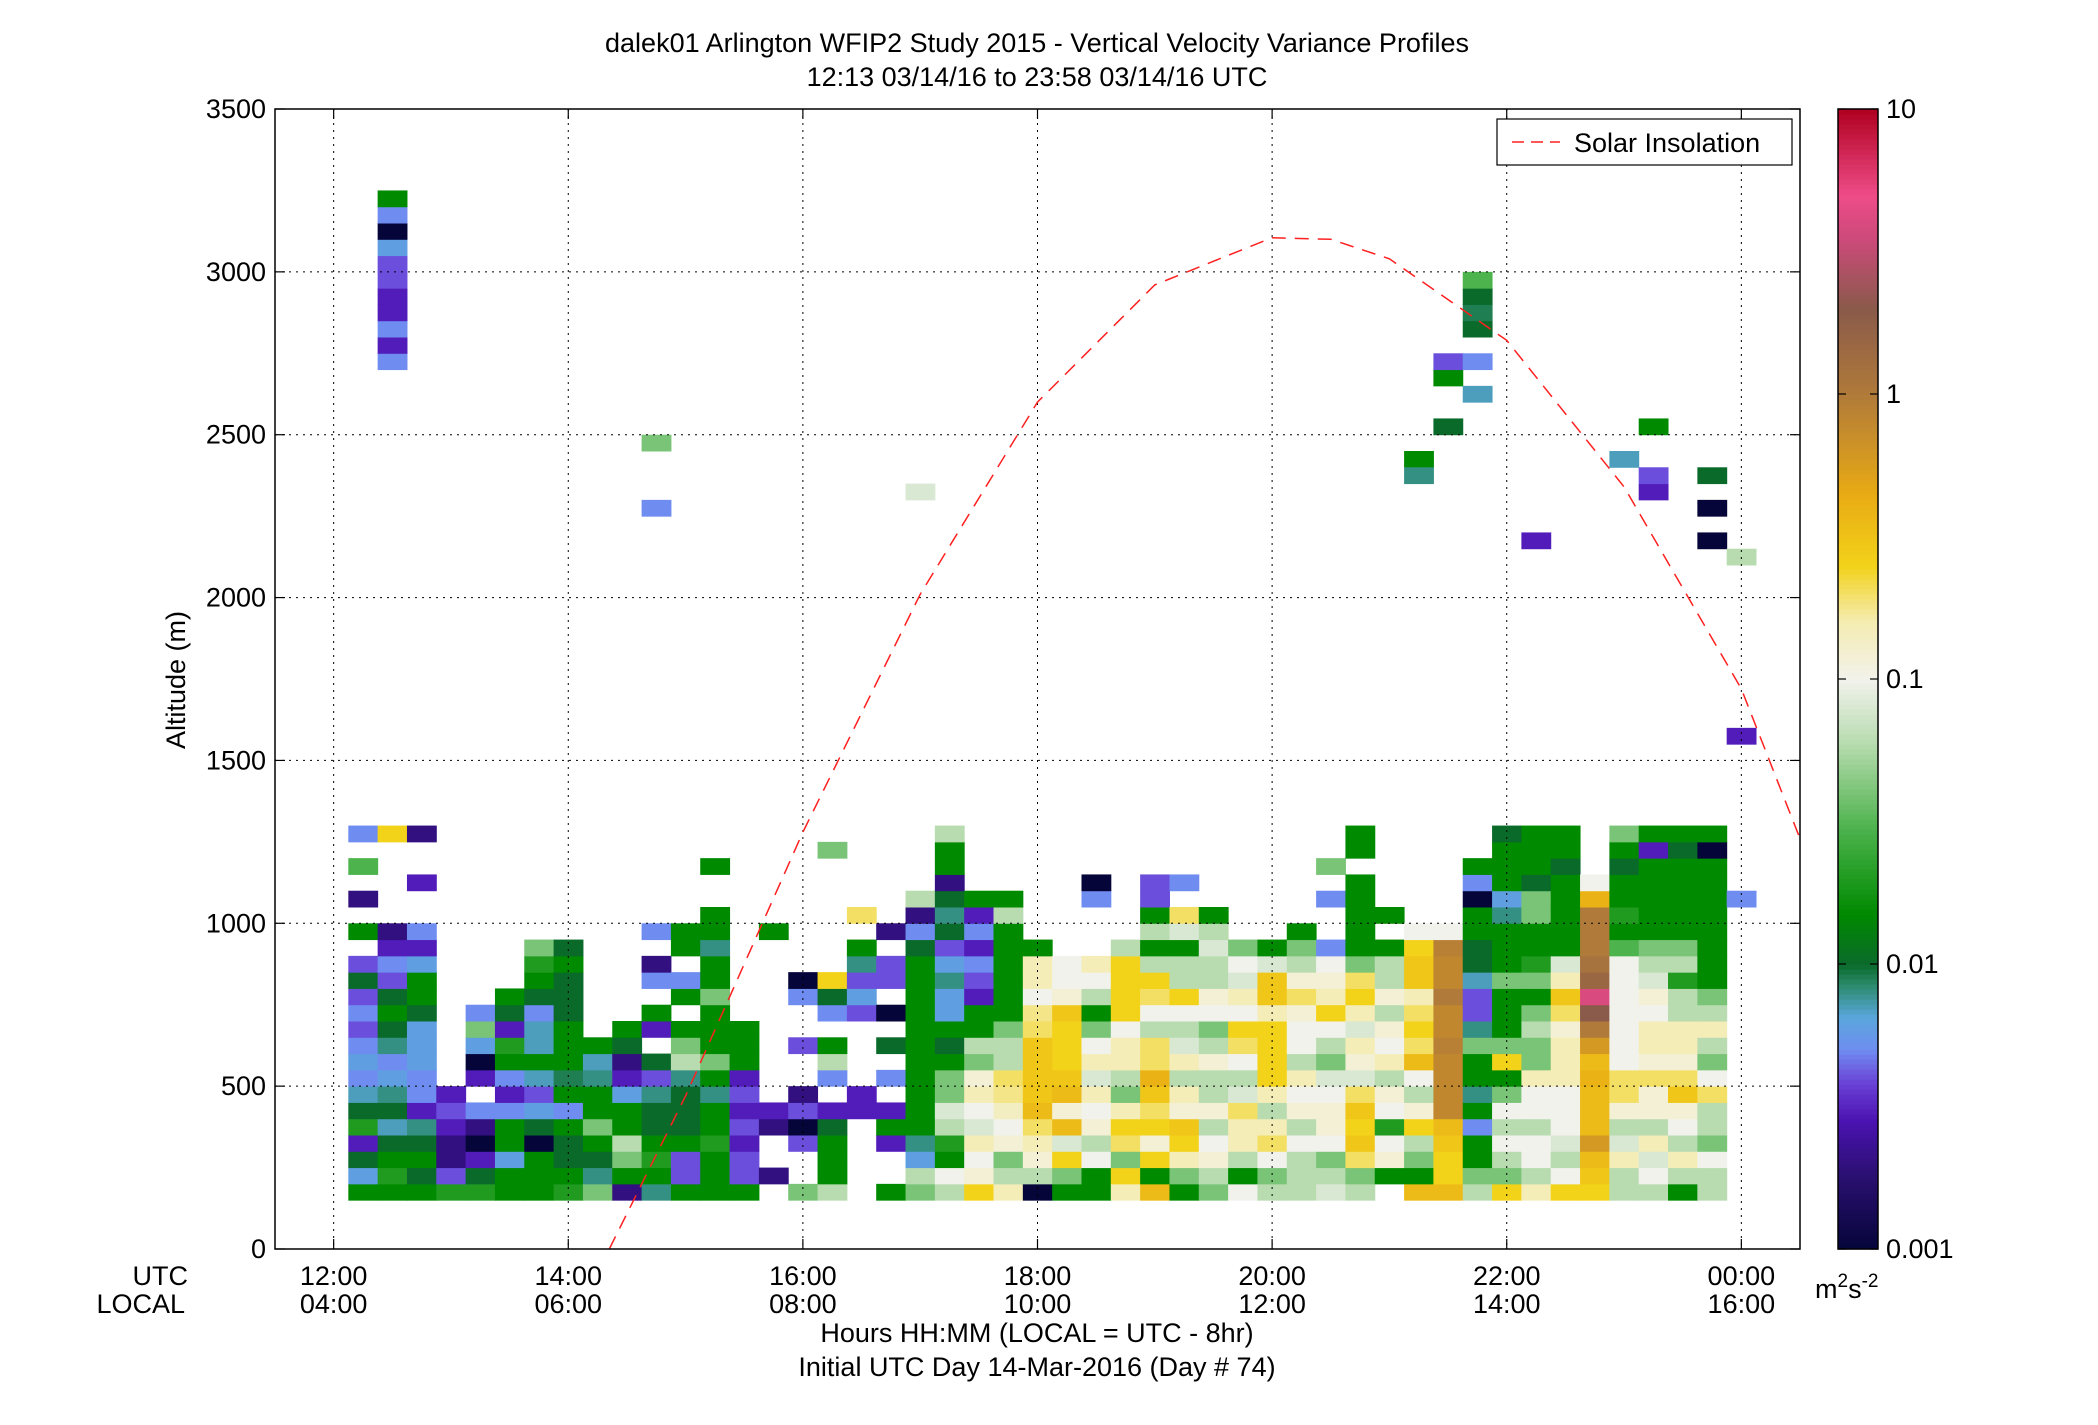 The height and width of the screenshot is (1425, 2098). What do you see at coordinates (1826, 1289) in the screenshot?
I see `colorbar-unit-base: m` at bounding box center [1826, 1289].